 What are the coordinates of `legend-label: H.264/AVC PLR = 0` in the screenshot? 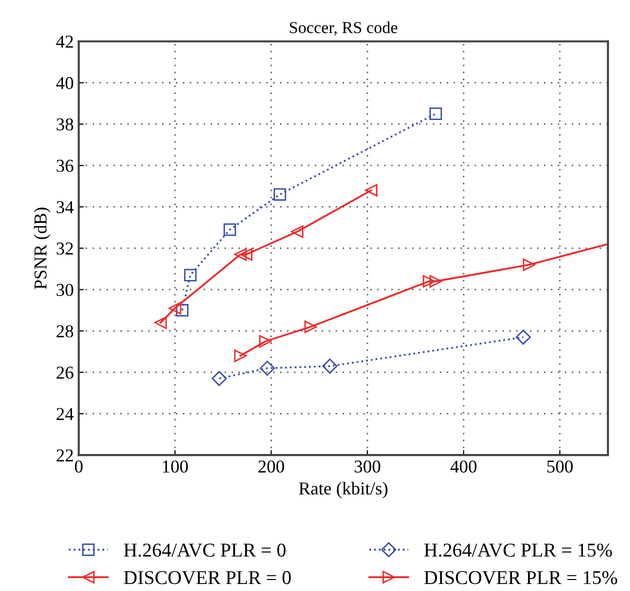 It's located at (205, 550).